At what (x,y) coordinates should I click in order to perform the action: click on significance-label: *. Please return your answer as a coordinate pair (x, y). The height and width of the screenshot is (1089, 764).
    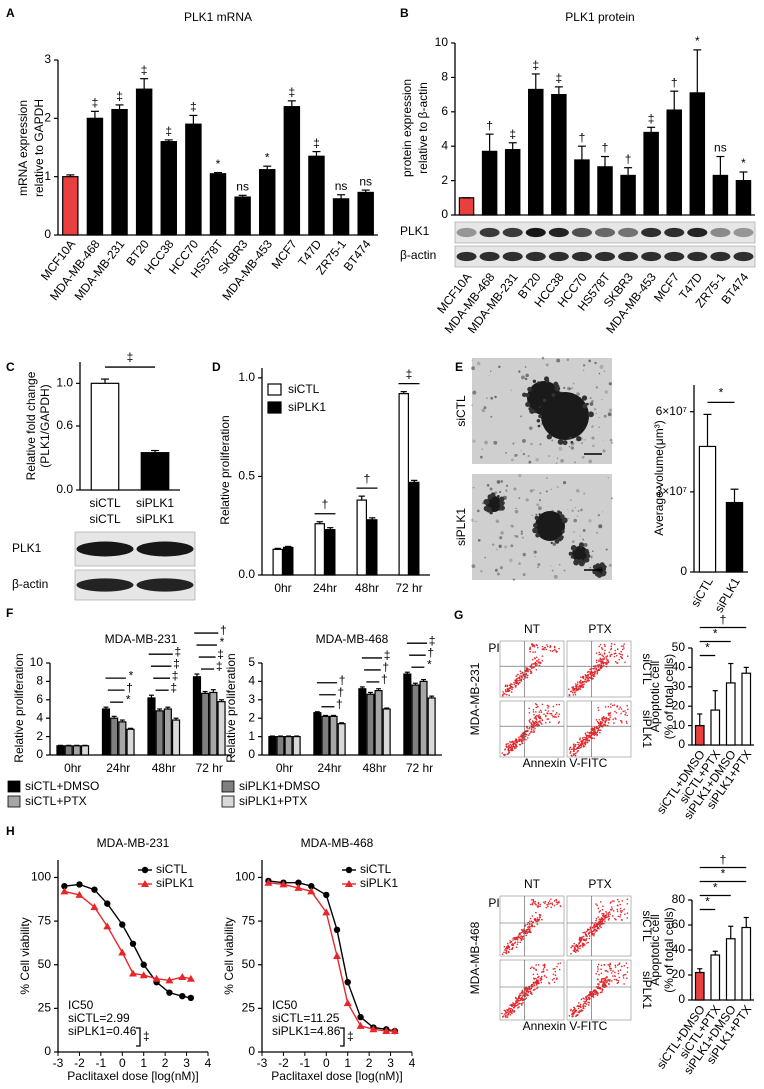
    Looking at the image, I should click on (429, 664).